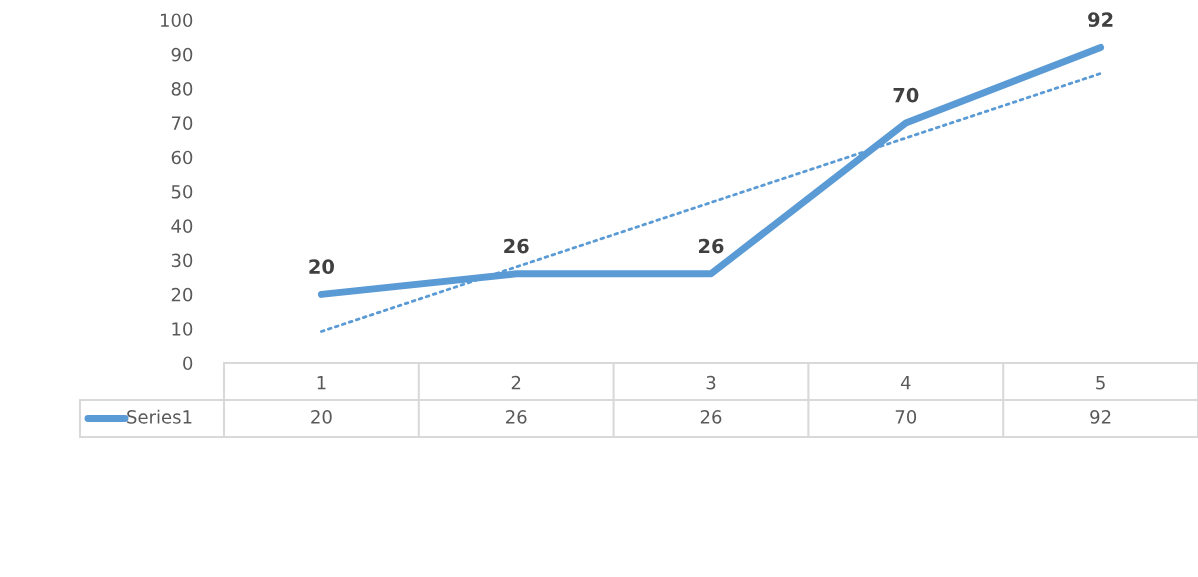  What do you see at coordinates (182, 54) in the screenshot?
I see `y-tick-label: 90` at bounding box center [182, 54].